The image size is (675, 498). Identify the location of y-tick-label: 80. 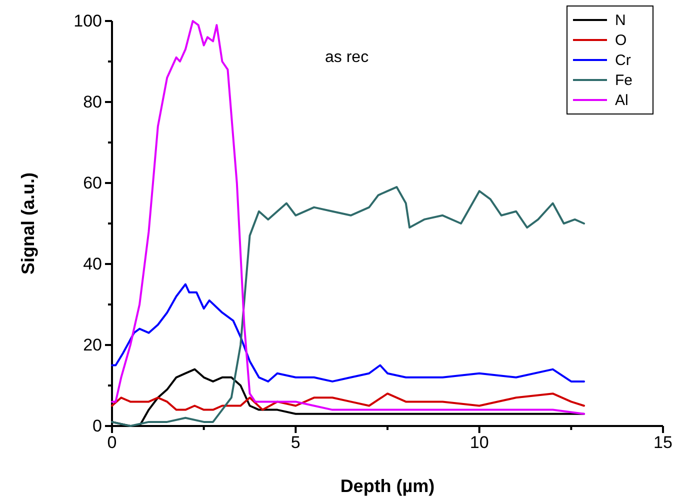
(92, 102).